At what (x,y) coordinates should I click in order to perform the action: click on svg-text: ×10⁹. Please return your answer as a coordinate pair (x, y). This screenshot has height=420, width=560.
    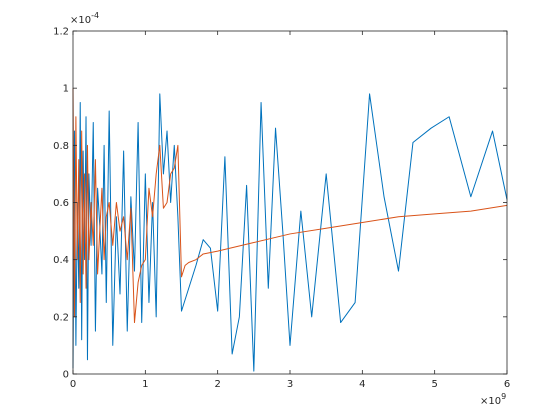
    Looking at the image, I should click on (493, 399).